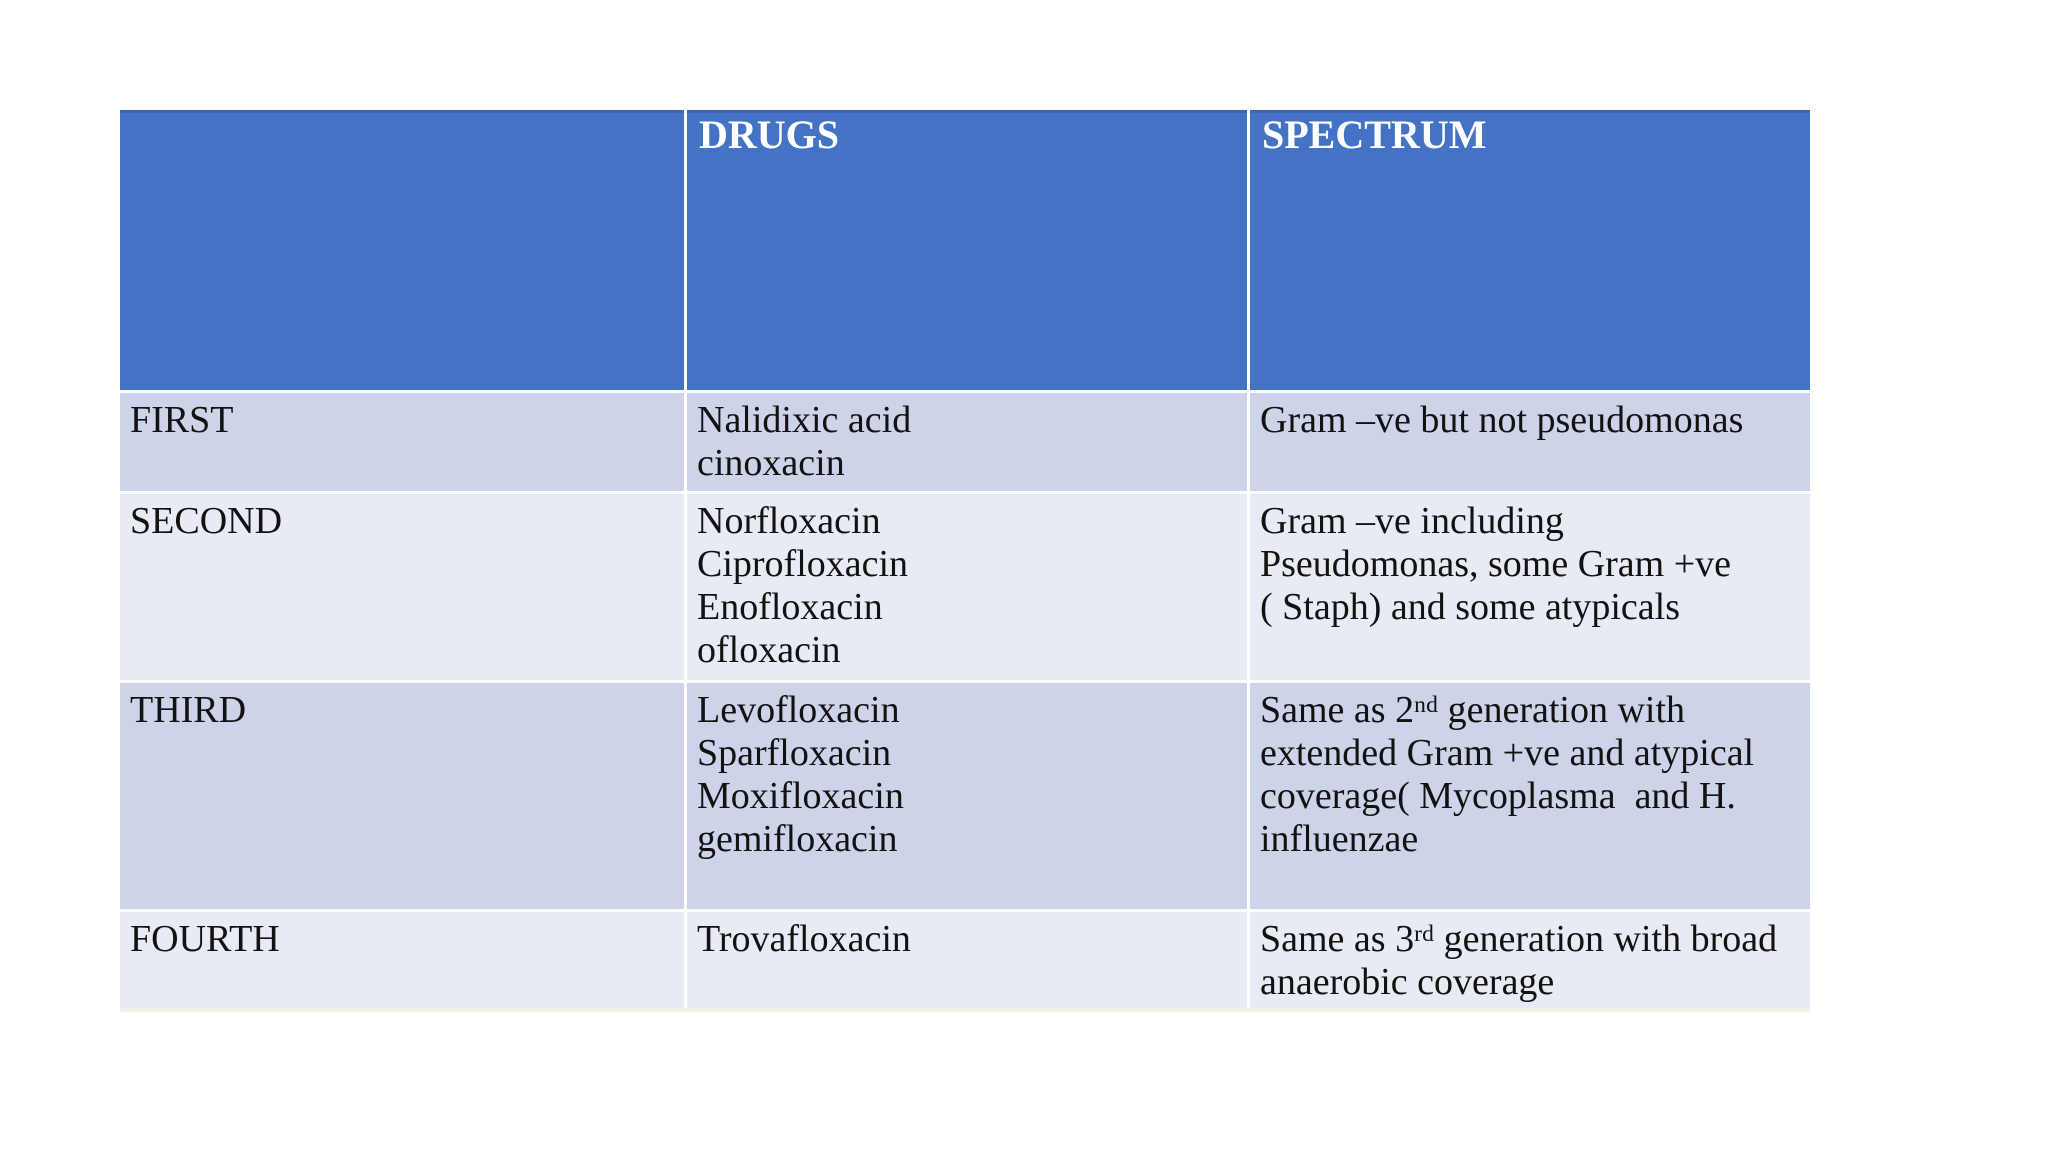  What do you see at coordinates (1339, 839) in the screenshot?
I see `spectrum-text: influenzae` at bounding box center [1339, 839].